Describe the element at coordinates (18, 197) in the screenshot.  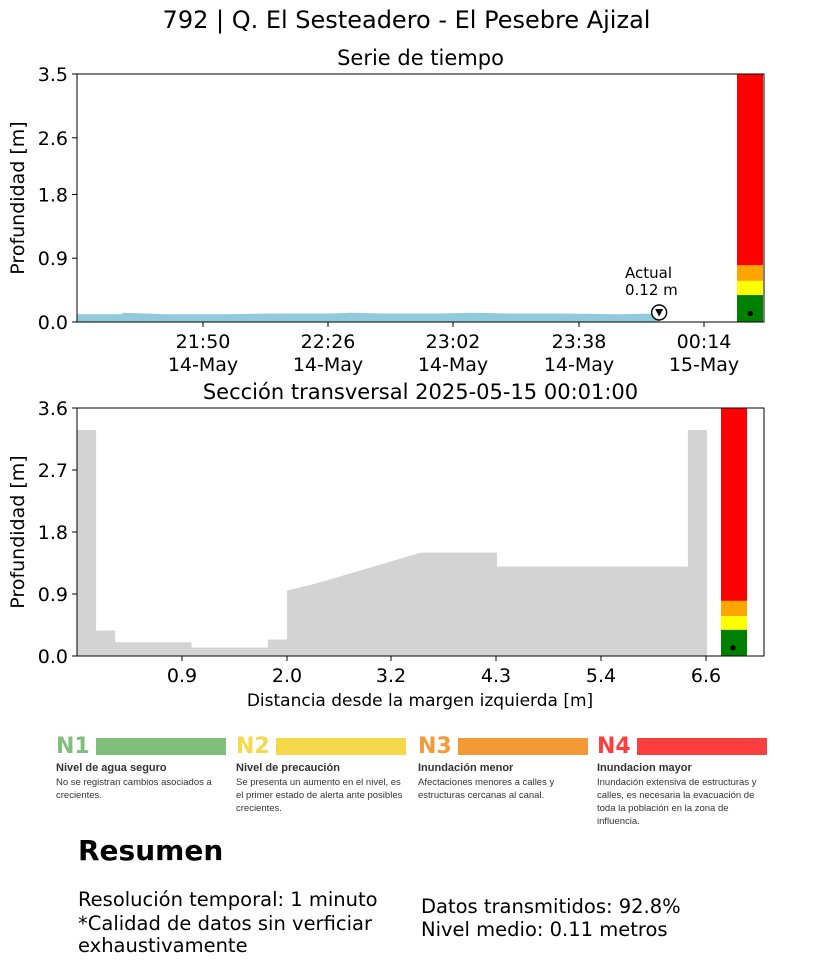
I see `chart1-ylabel: Profundidad [m]` at that location.